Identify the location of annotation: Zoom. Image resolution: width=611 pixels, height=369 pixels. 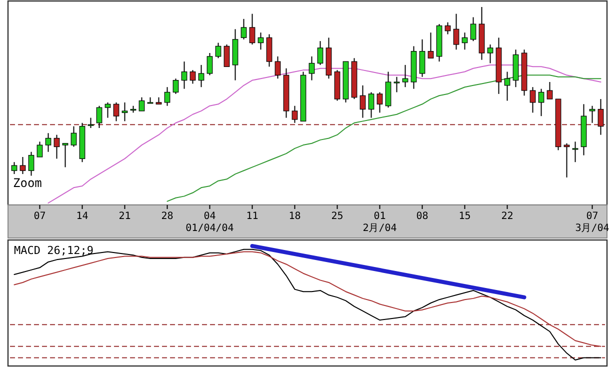
(27, 183).